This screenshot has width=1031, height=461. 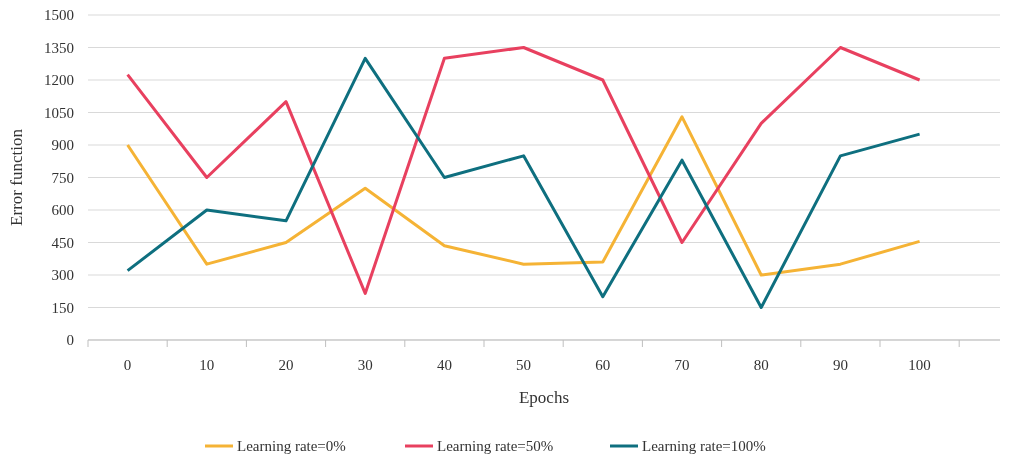 What do you see at coordinates (62, 210) in the screenshot?
I see `y-tick-label: 600` at bounding box center [62, 210].